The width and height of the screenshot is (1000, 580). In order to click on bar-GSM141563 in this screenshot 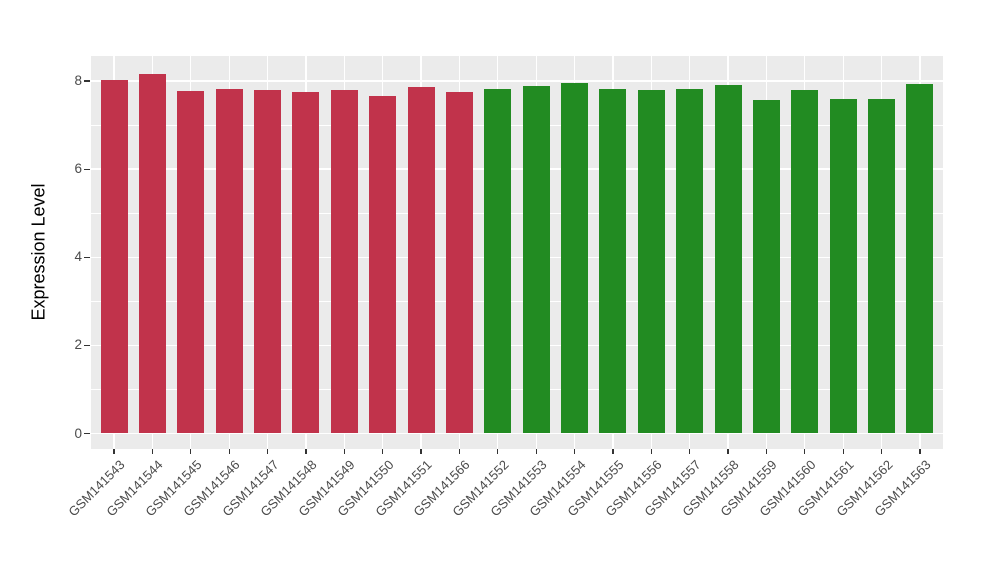, I will do `click(920, 258)`.